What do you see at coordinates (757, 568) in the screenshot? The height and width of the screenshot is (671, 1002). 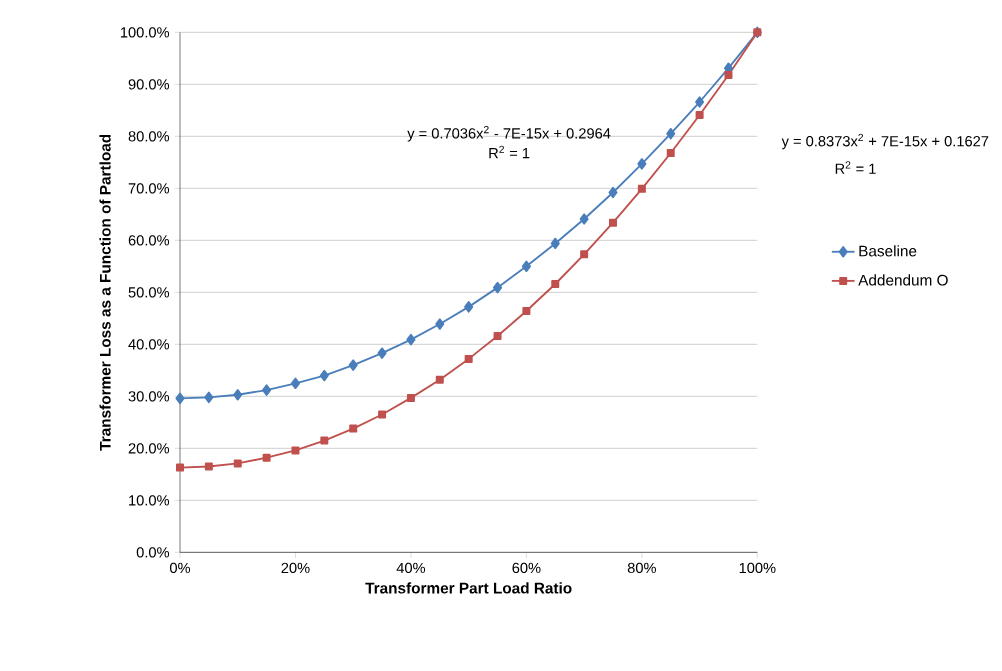 I see `x-tick-label: 100%` at bounding box center [757, 568].